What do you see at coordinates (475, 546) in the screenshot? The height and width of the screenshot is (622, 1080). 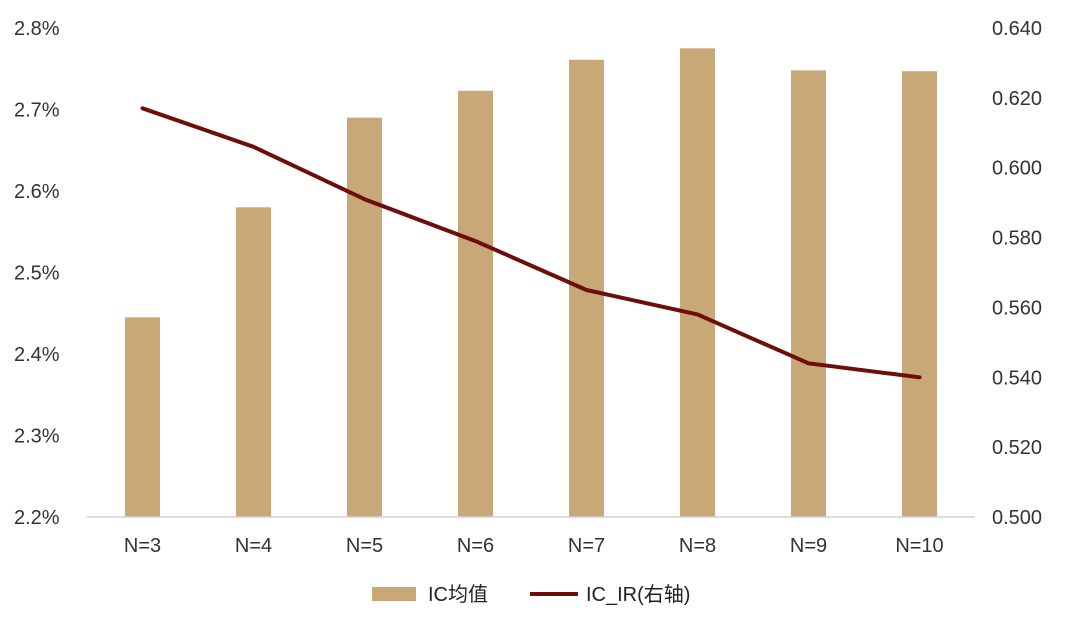 I see `x-tick-label: N=6` at bounding box center [475, 546].